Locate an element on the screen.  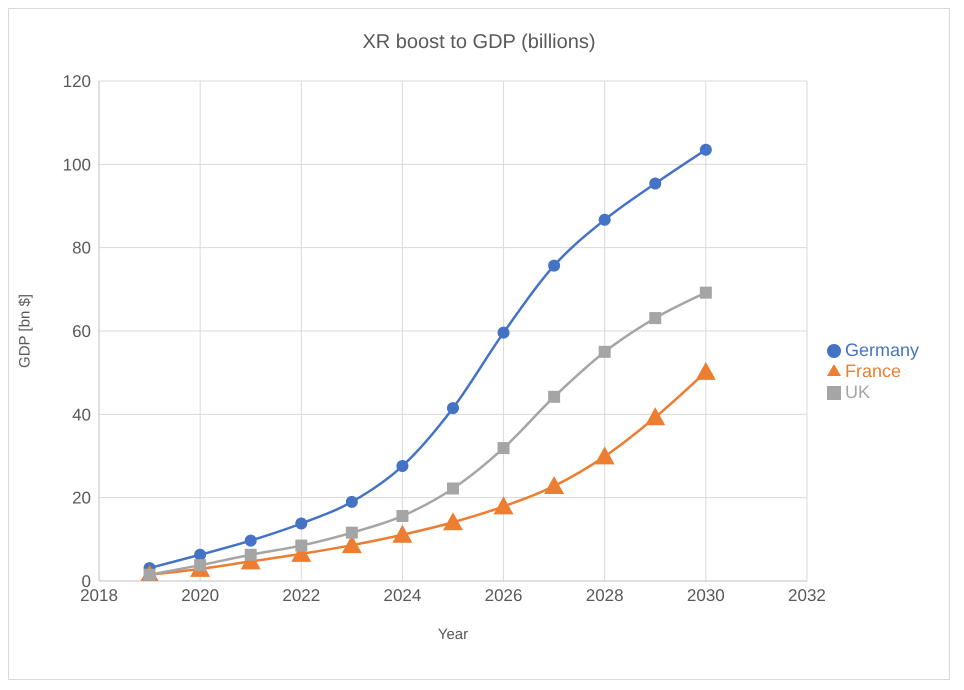
chart-title: XR boost to GDP (billions) is located at coordinates (479, 42).